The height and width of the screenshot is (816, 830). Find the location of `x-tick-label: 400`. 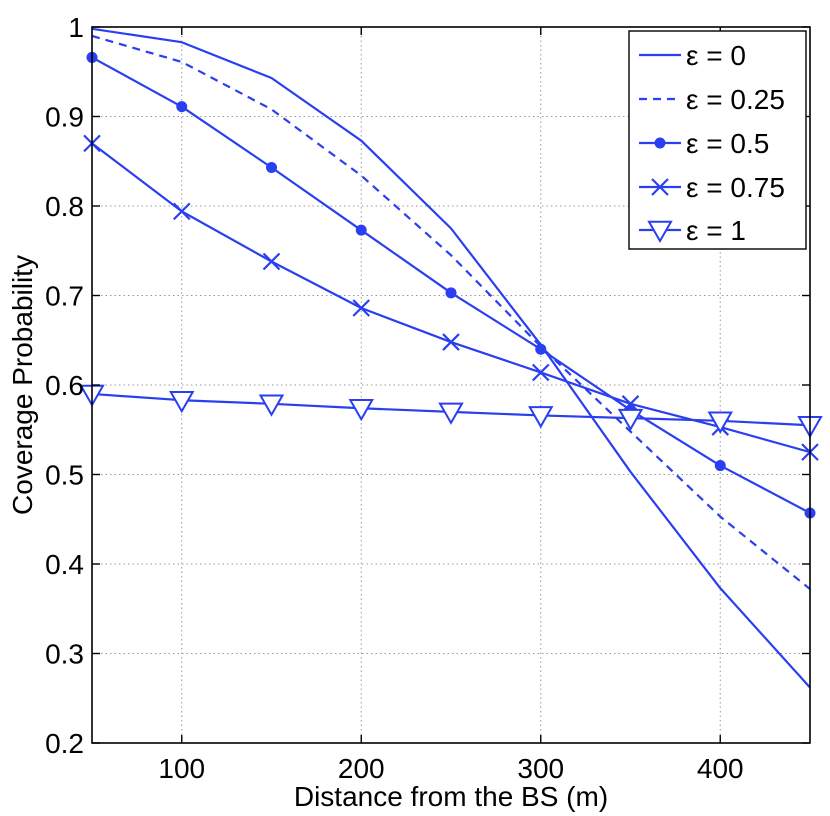

x-tick-label: 400 is located at coordinates (720, 768).